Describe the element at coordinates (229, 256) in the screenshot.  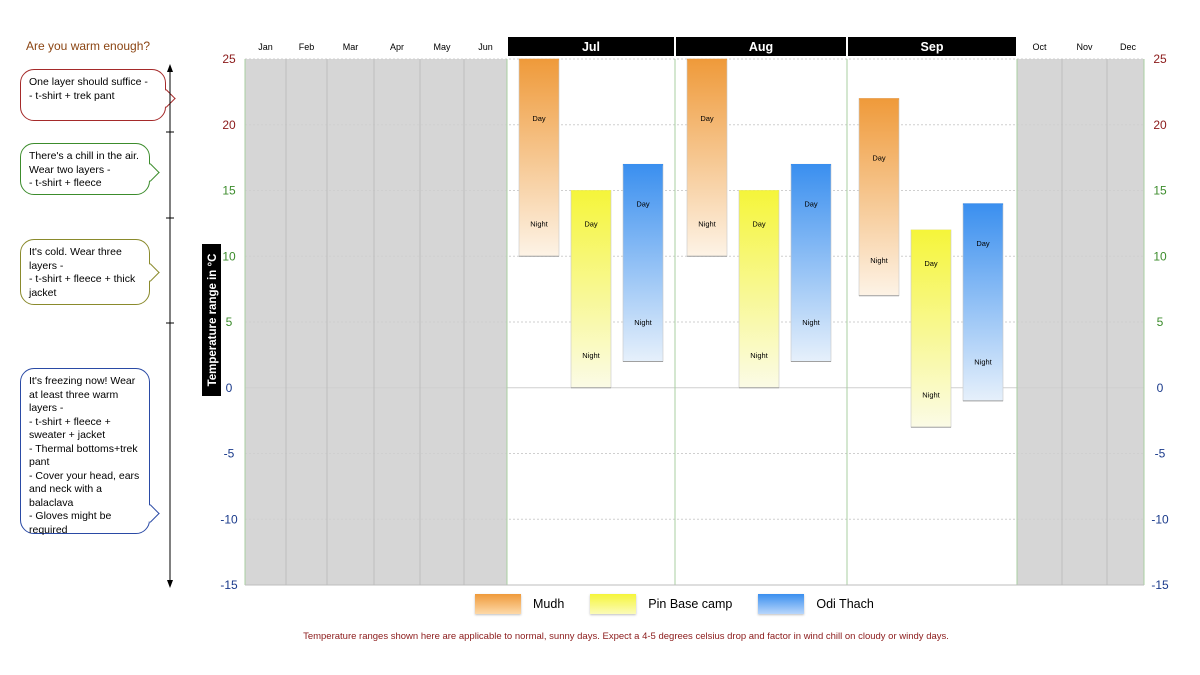
I see `y-tick-label-left: 10` at that location.